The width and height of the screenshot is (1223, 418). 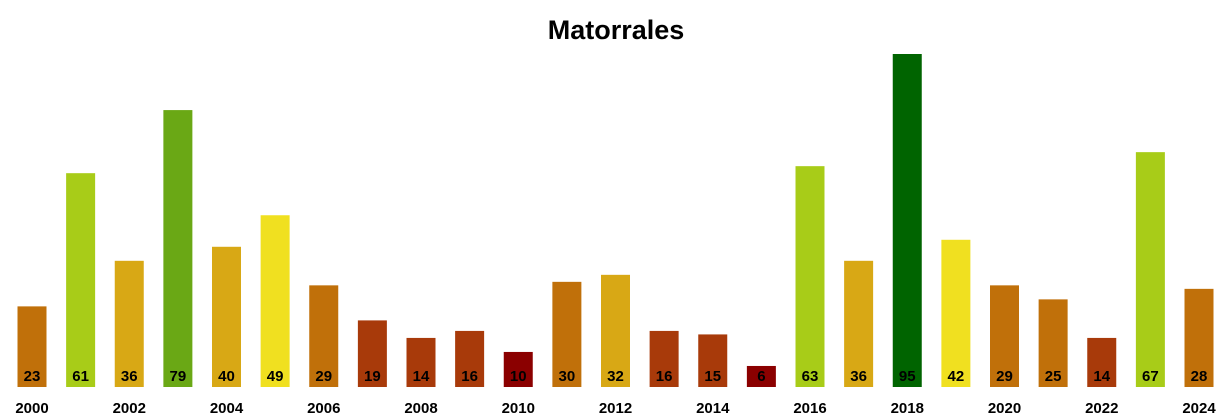 I want to click on x-tick-label: 2008, so click(x=420, y=408).